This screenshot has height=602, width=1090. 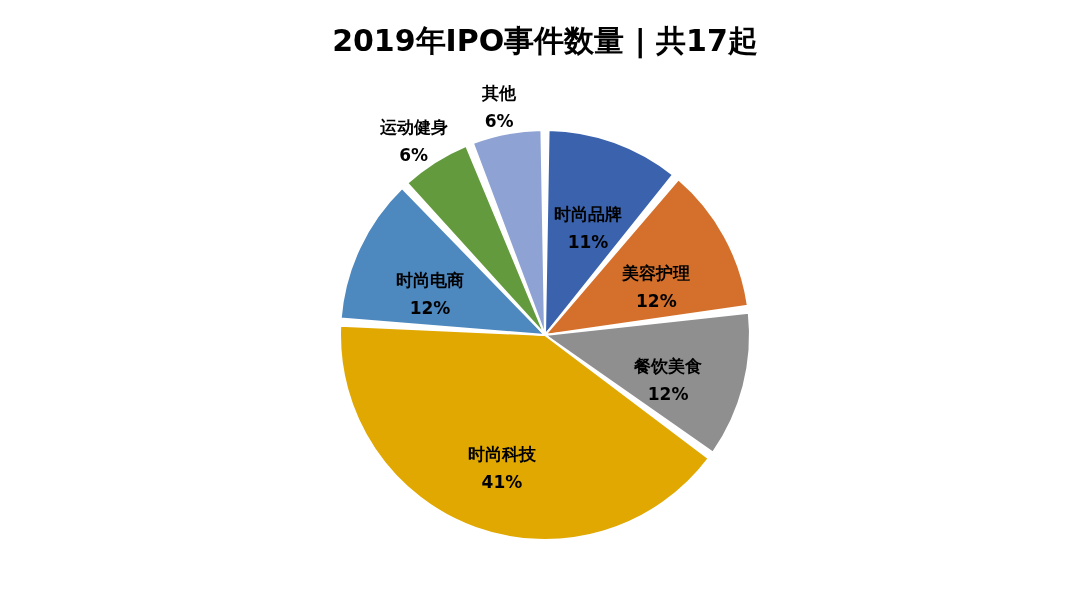 I want to click on chart-title: 2019年IPO事件数量 | 共17起, so click(x=545, y=41).